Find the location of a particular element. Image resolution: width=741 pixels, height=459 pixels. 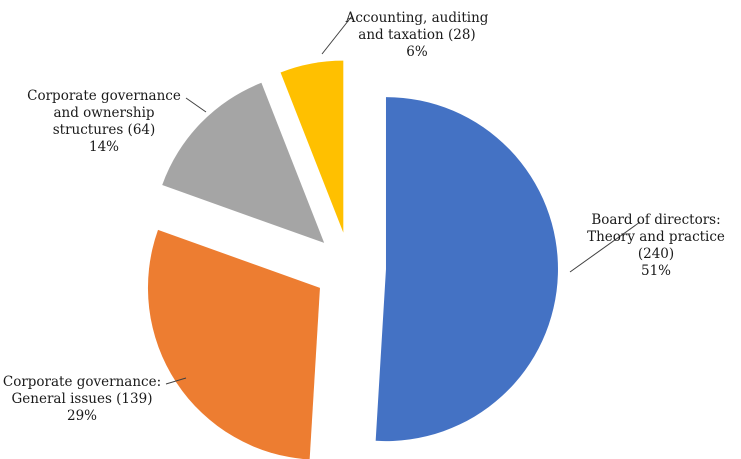

leader-line-corporate-governance-general-issues is located at coordinates (176, 381).